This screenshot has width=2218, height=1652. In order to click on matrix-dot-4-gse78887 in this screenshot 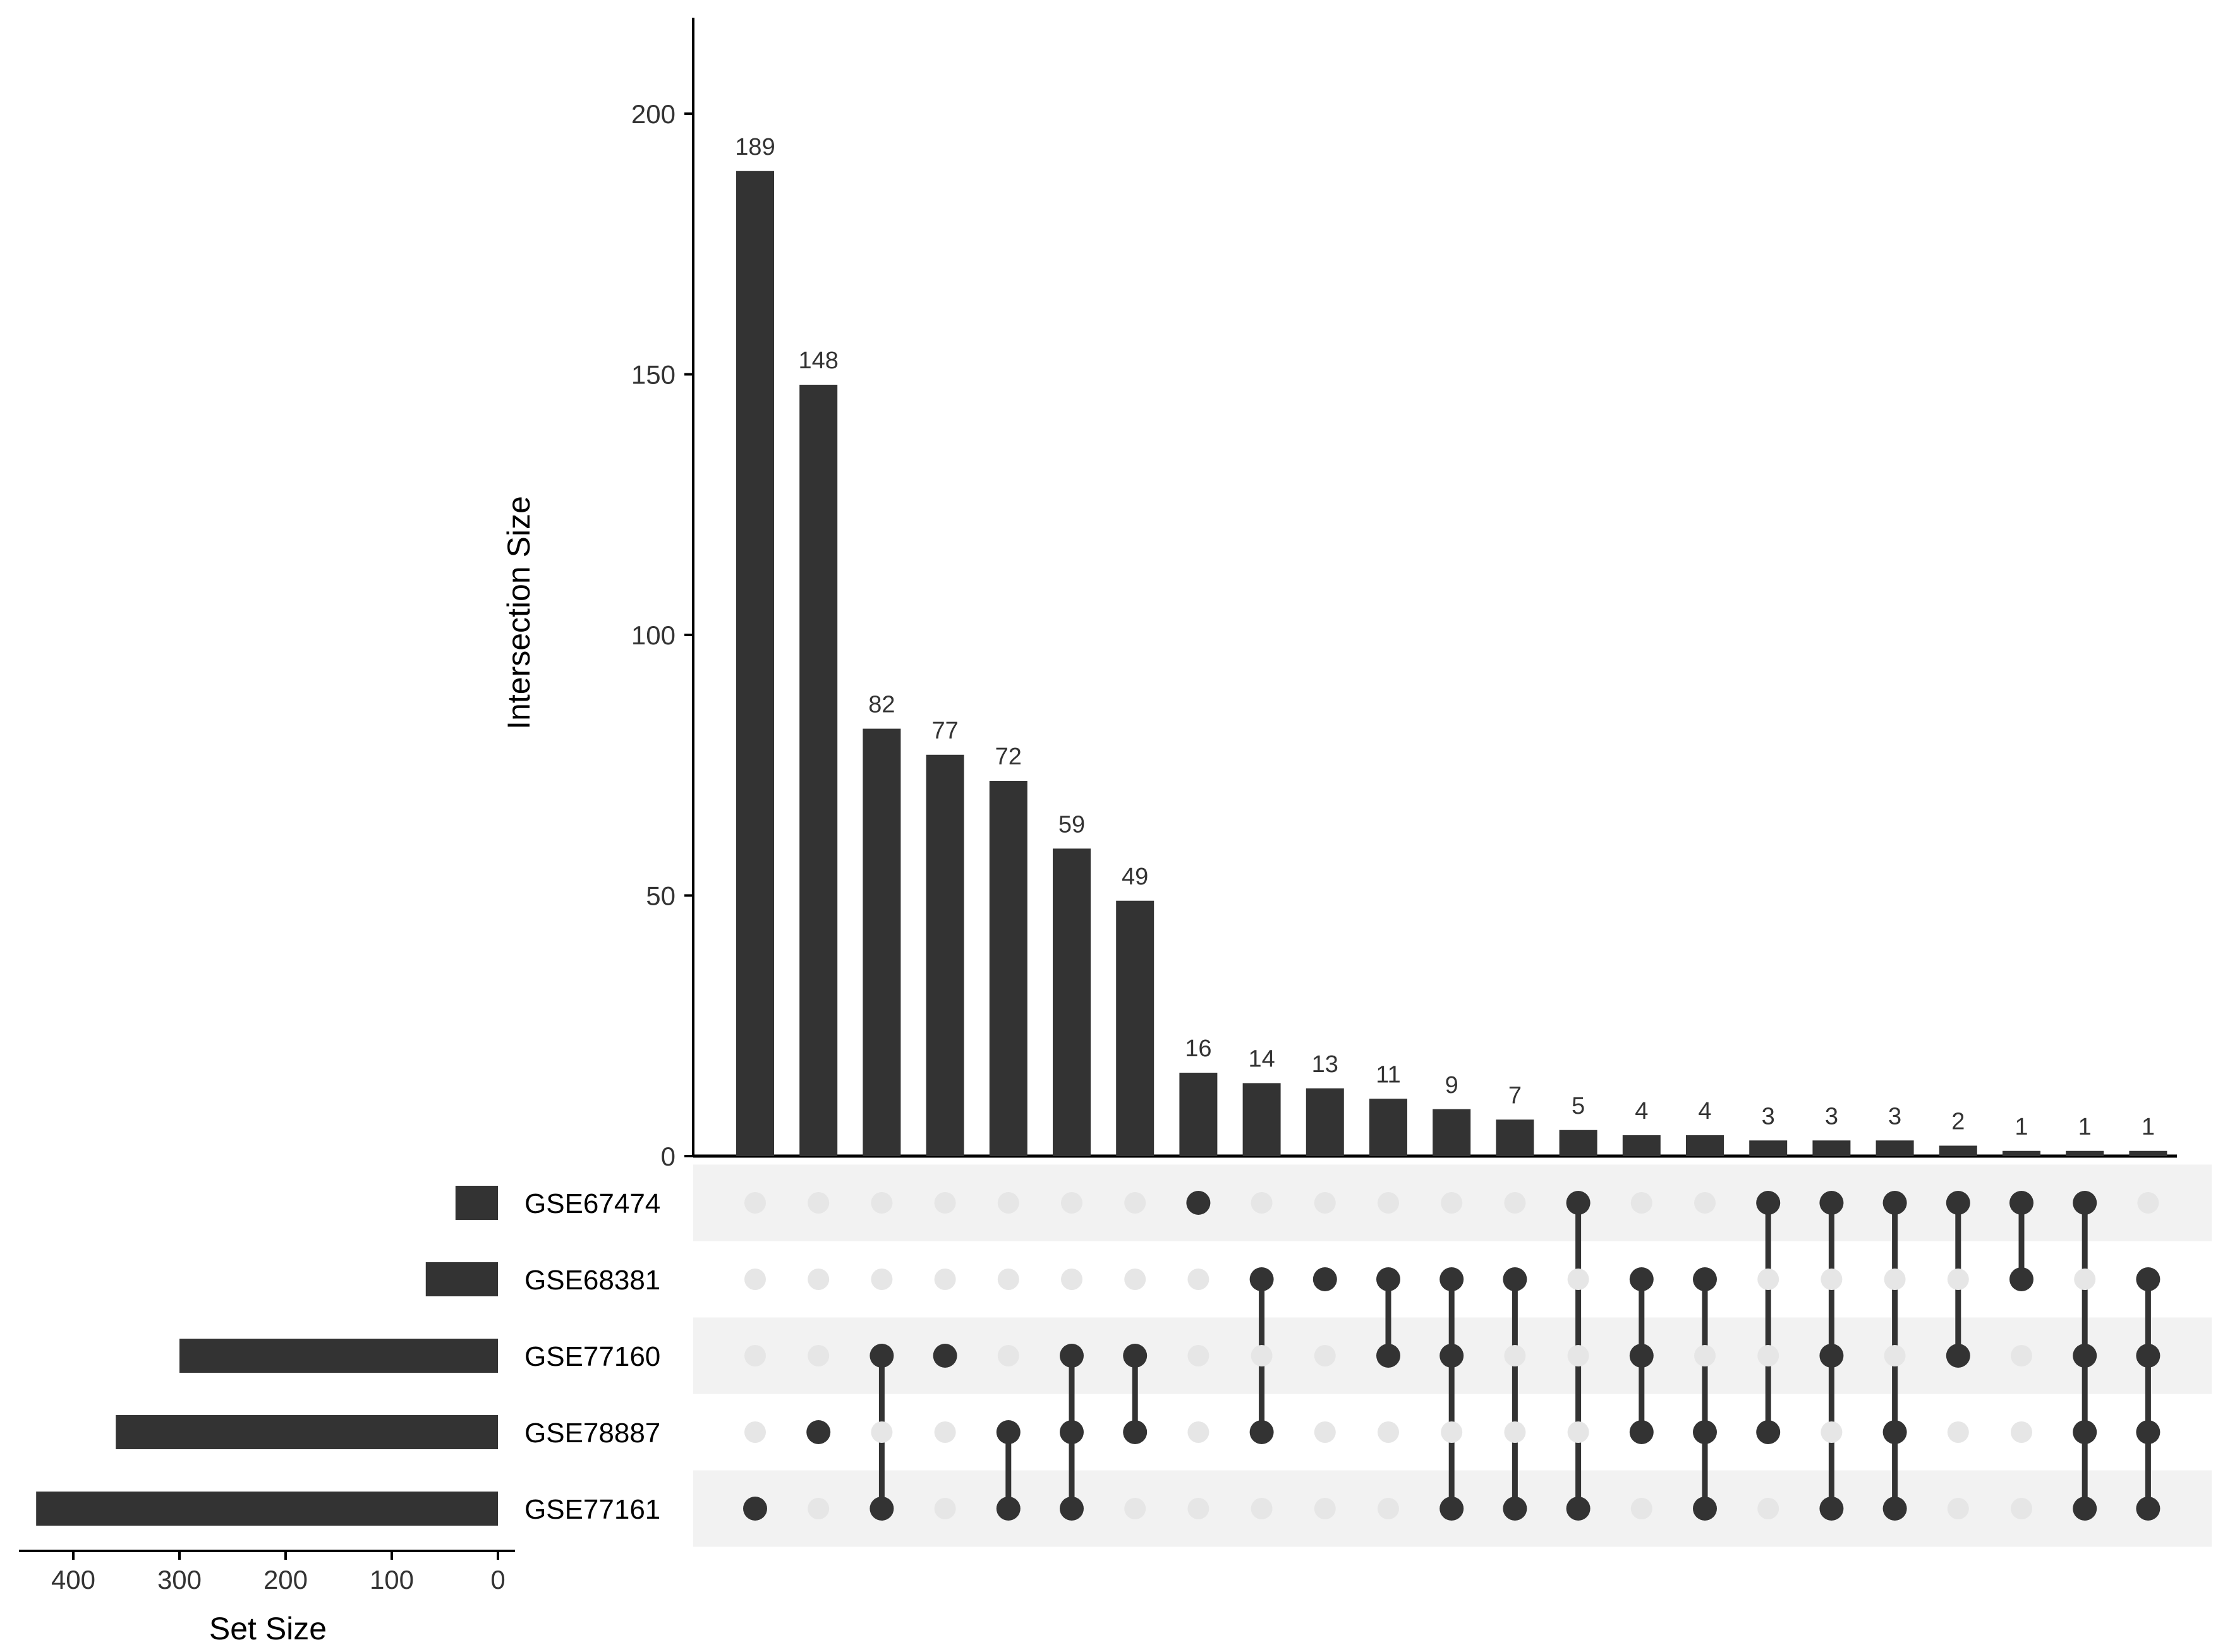, I will do `click(945, 1432)`.